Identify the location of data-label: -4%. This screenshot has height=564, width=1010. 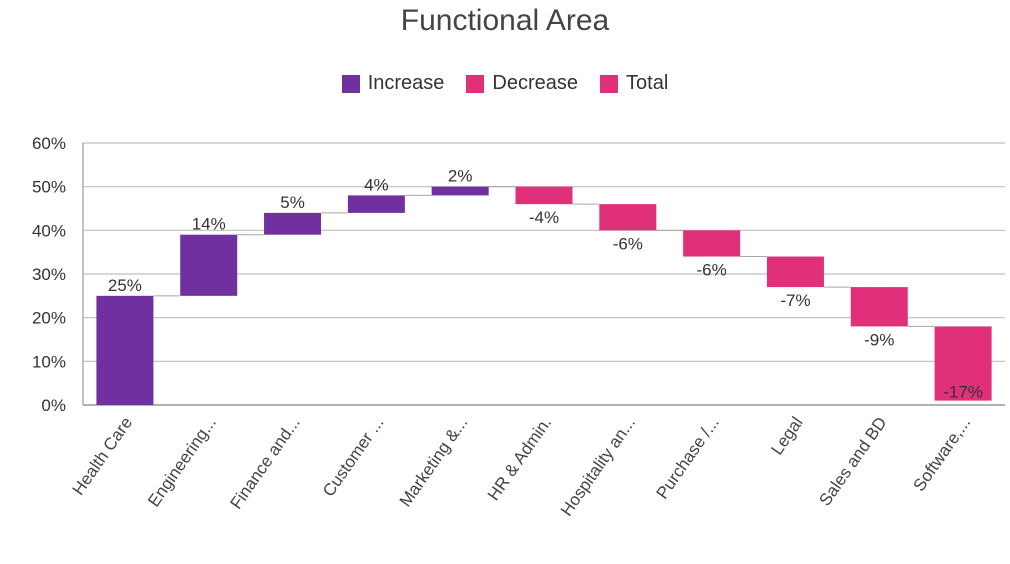
(544, 217).